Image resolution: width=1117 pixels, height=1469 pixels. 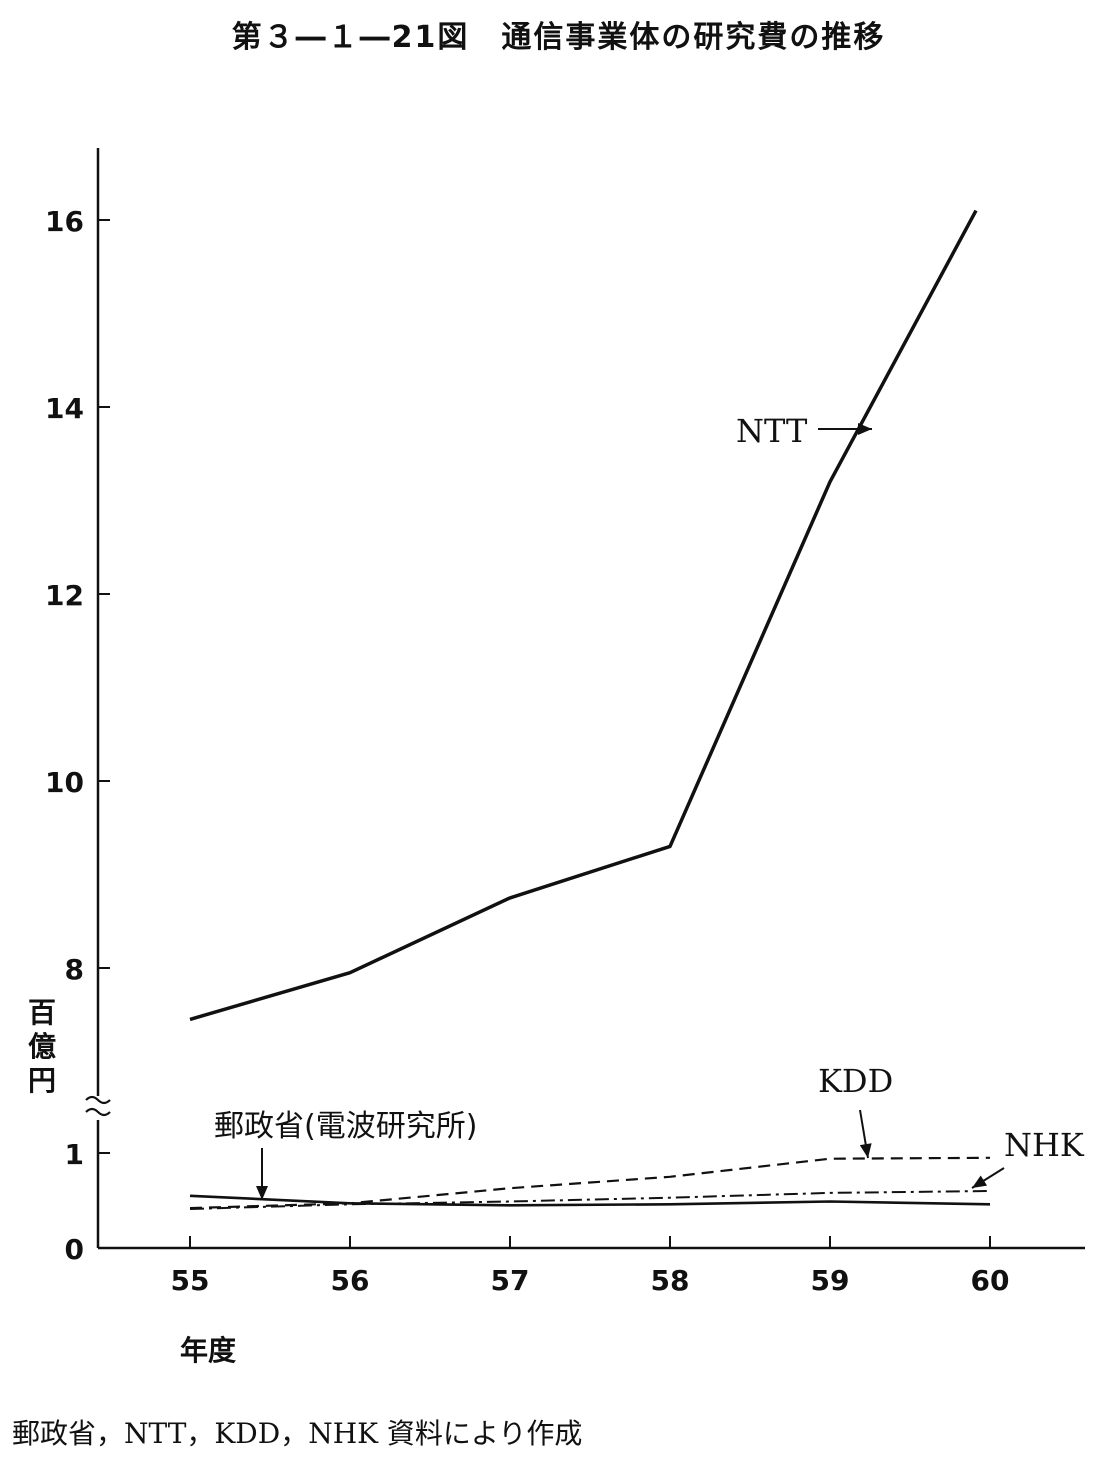 I want to click on ministry-arrow-head, so click(x=262, y=1193).